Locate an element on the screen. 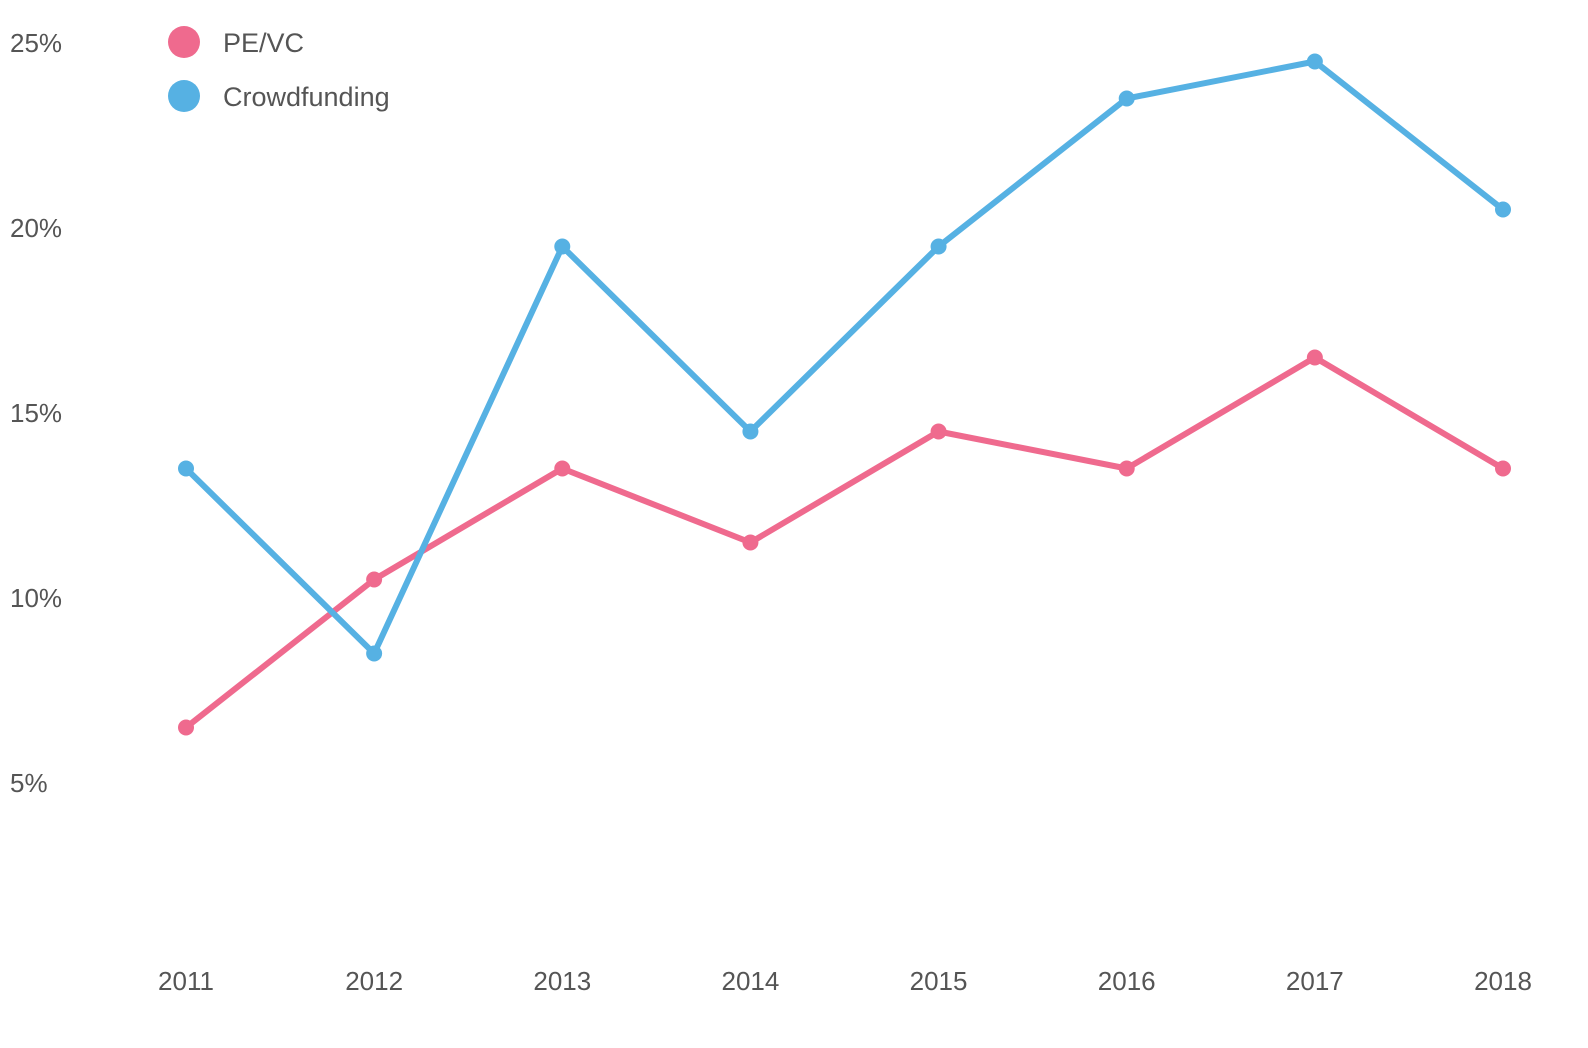  y-tick-label: 10% is located at coordinates (36, 598).